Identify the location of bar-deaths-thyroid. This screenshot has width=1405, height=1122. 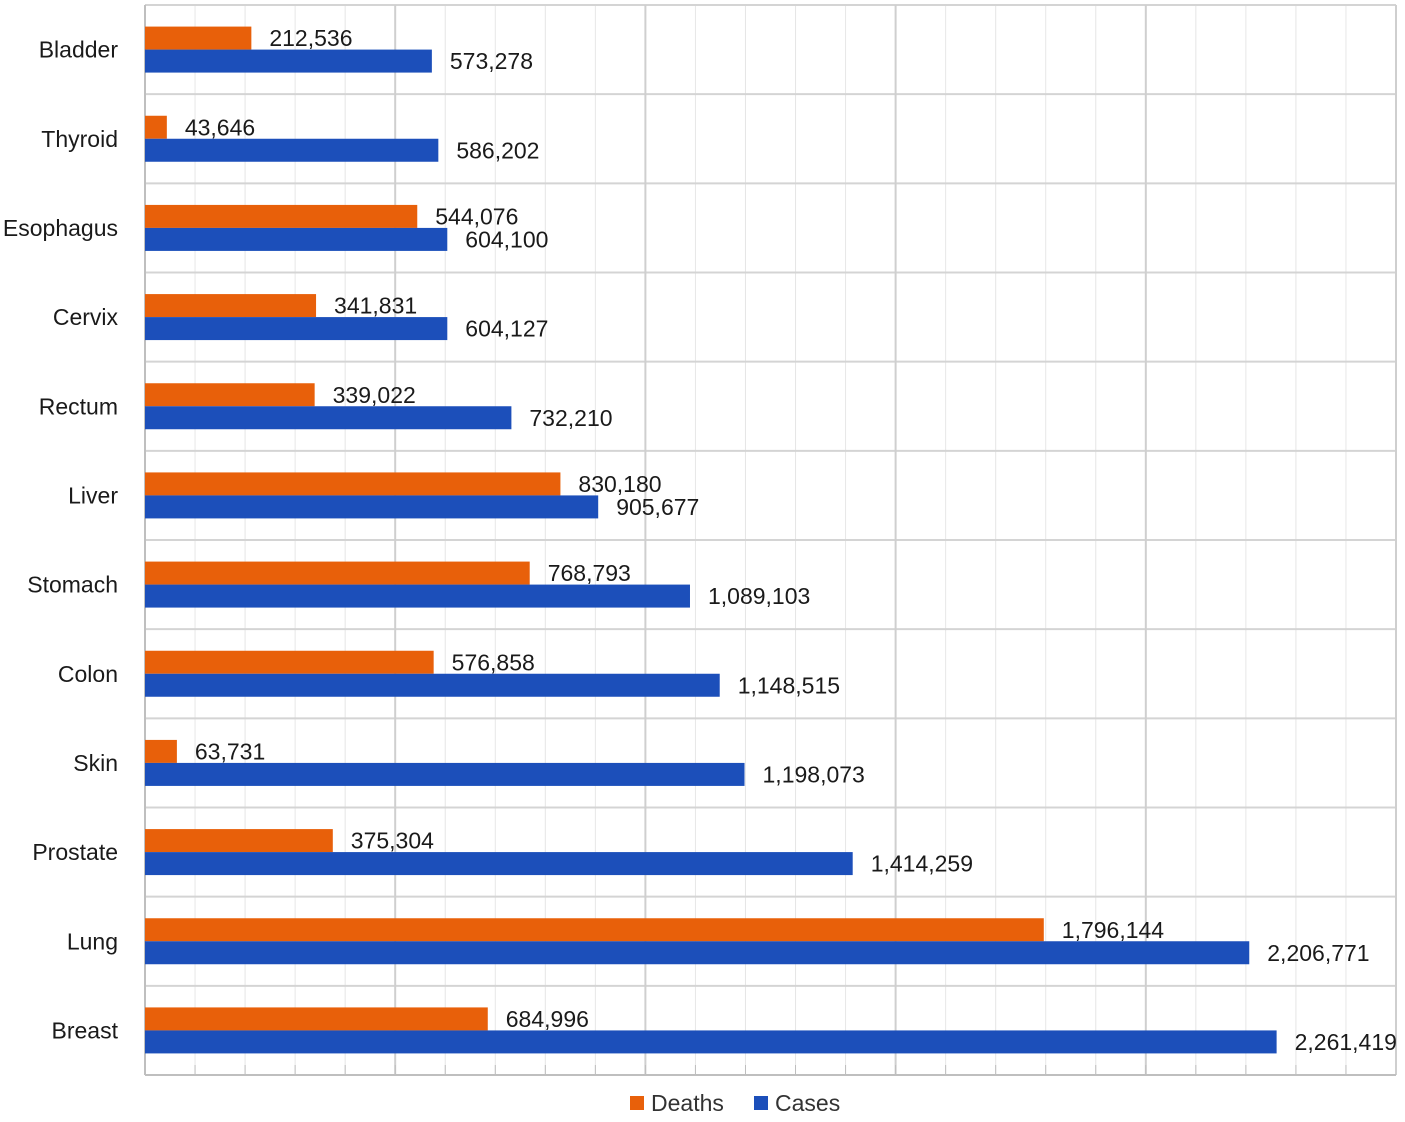
(156, 127).